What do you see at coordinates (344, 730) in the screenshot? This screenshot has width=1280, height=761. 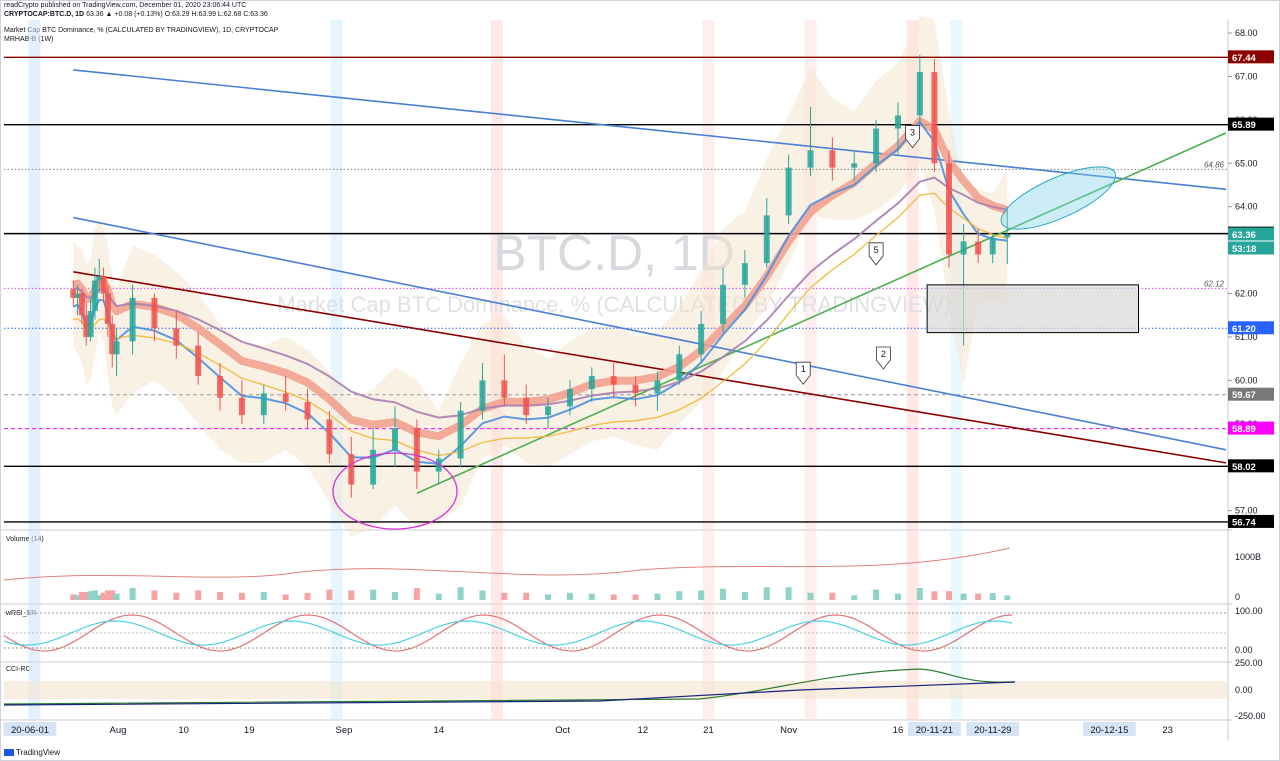 I see `time-axis-label: Sep` at bounding box center [344, 730].